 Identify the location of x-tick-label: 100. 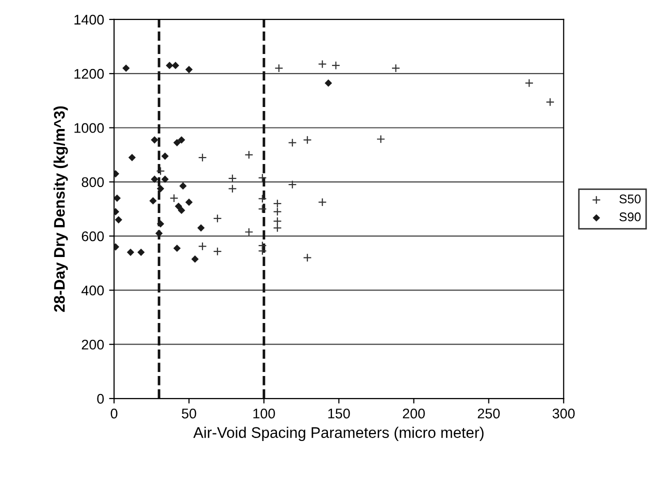
(264, 413).